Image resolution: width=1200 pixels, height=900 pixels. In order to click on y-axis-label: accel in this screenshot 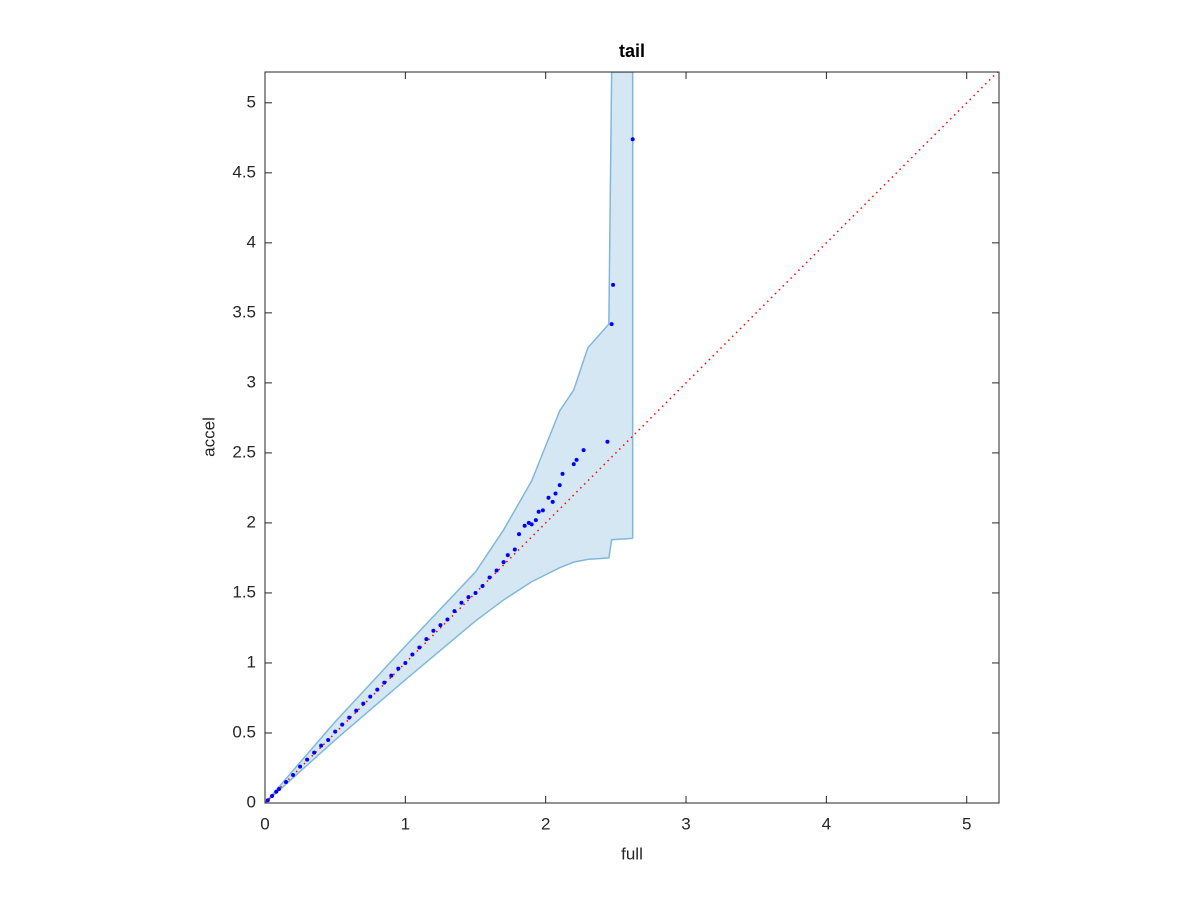, I will do `click(208, 437)`.